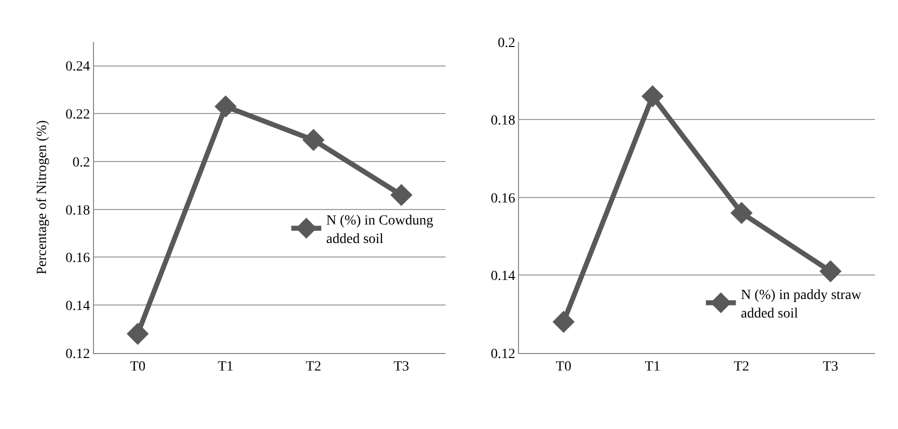 The height and width of the screenshot is (429, 898). I want to click on legend-label: N (%) in Cowdung added soil, so click(380, 230).